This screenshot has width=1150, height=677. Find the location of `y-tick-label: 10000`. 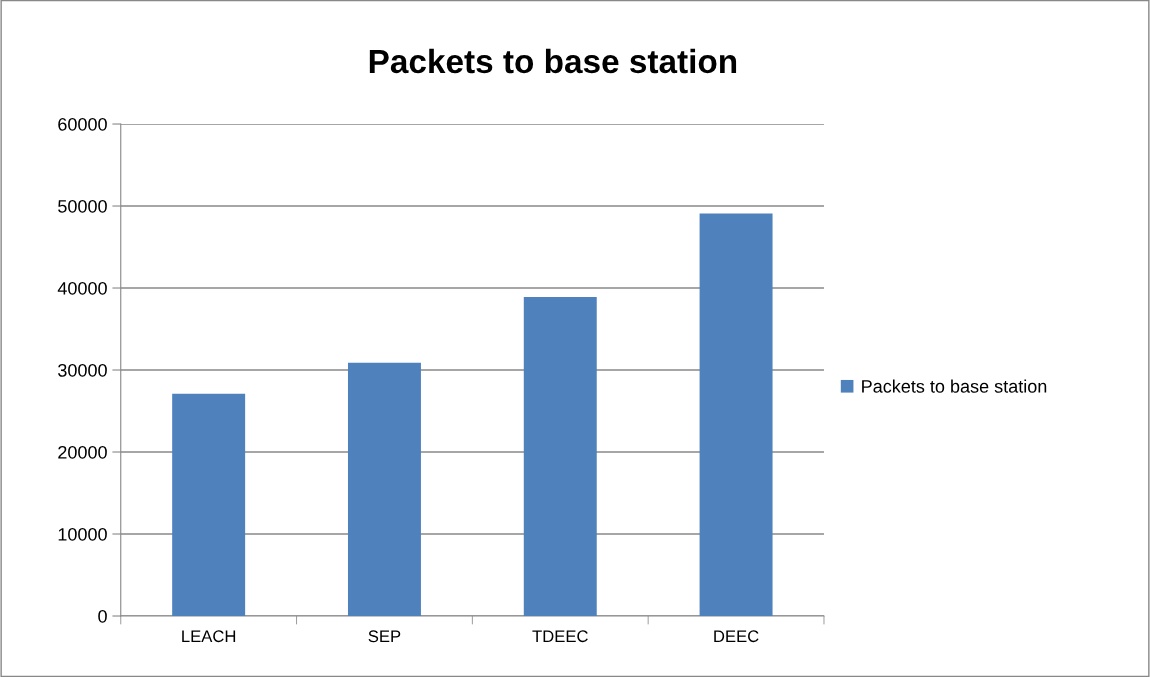

y-tick-label: 10000 is located at coordinates (82, 534).